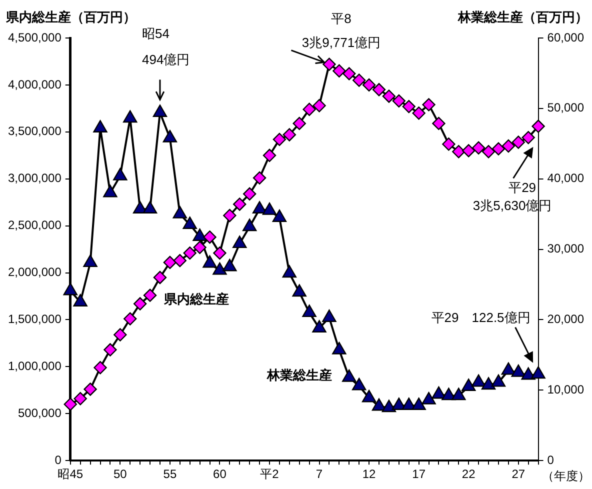 This screenshot has width=592, height=489. What do you see at coordinates (35, 178) in the screenshot?
I see `y-tick-label: 3,000,000` at bounding box center [35, 178].